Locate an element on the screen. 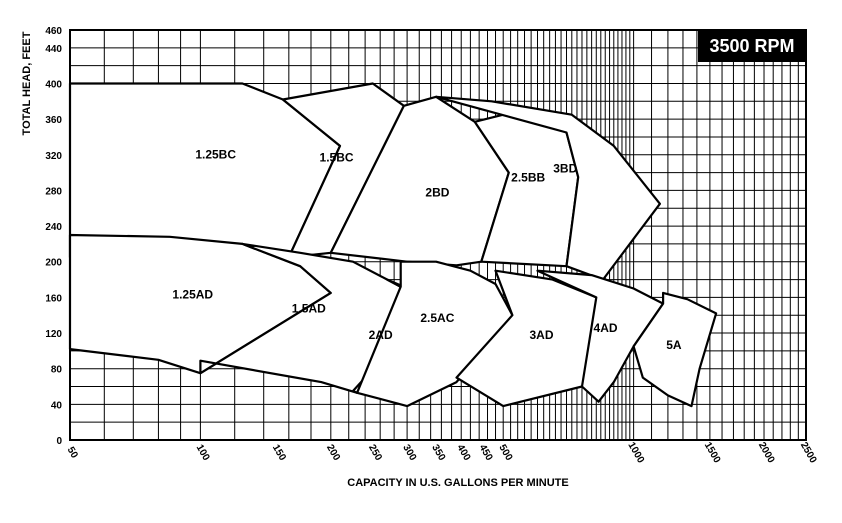 The width and height of the screenshot is (842, 523). y-tick-label: 160 is located at coordinates (53, 298).